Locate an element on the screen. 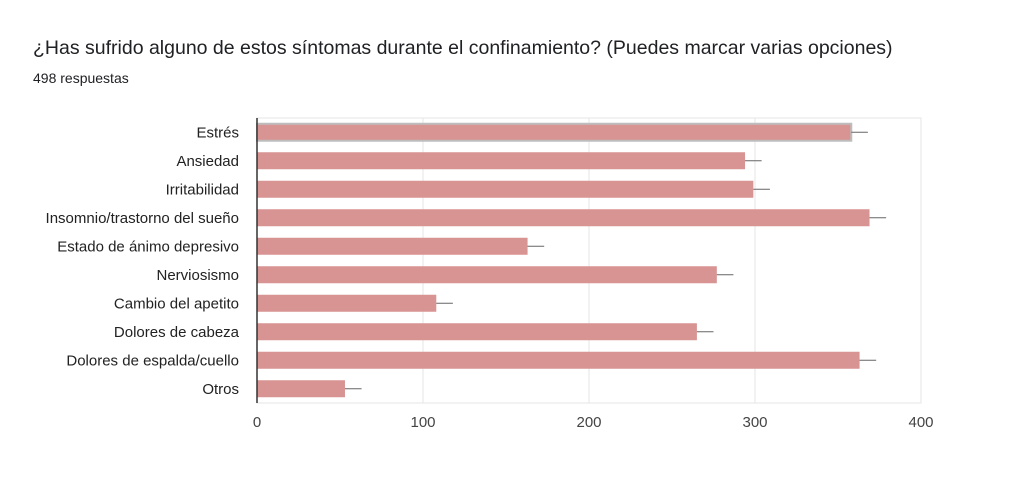 The height and width of the screenshot is (487, 1024). x-tick-label: 100 is located at coordinates (422, 422).